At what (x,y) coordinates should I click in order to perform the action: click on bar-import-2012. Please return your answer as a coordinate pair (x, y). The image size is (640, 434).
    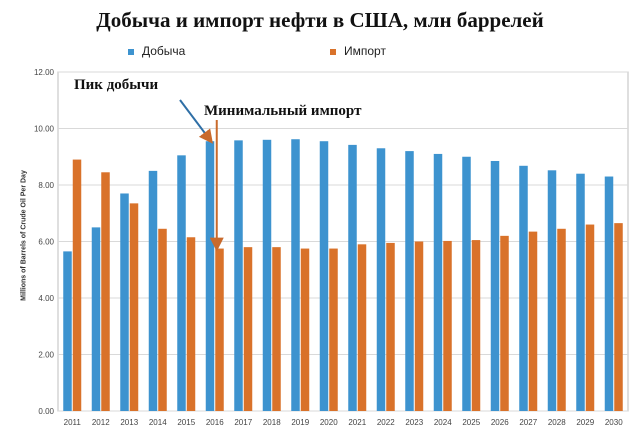
    Looking at the image, I should click on (105, 291).